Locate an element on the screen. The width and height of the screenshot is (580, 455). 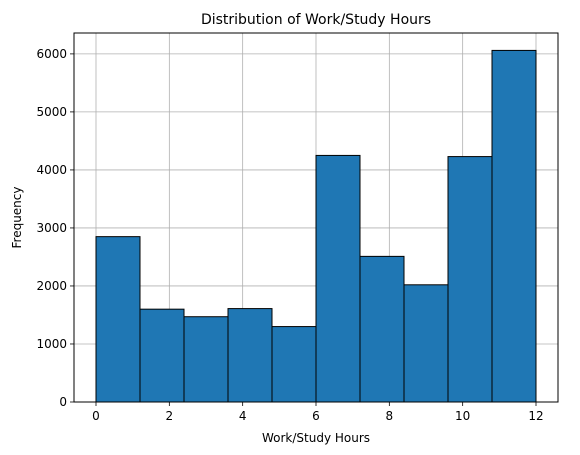
y-tick-label: 3000 is located at coordinates (51, 228).